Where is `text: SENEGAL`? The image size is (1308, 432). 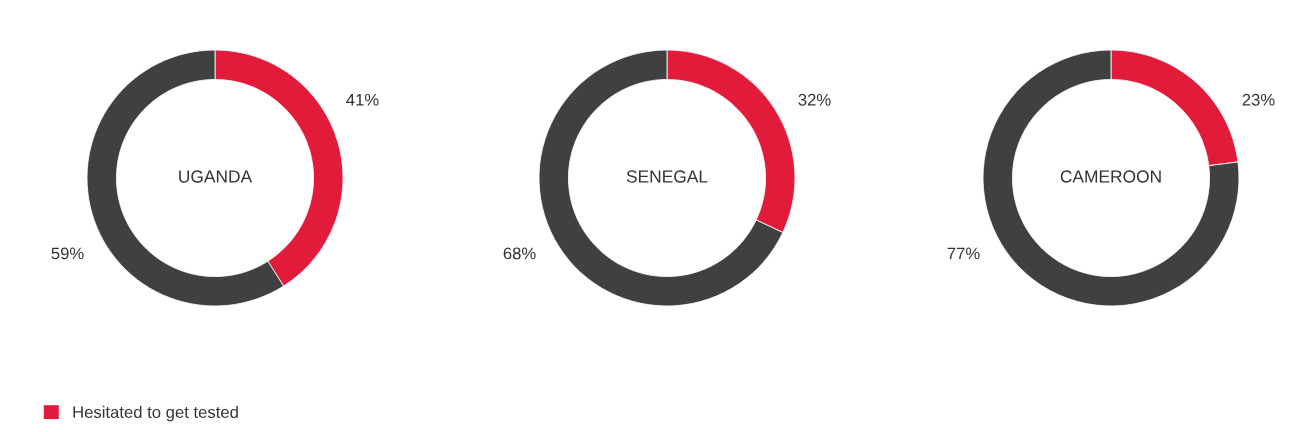 text: SENEGAL is located at coordinates (667, 176).